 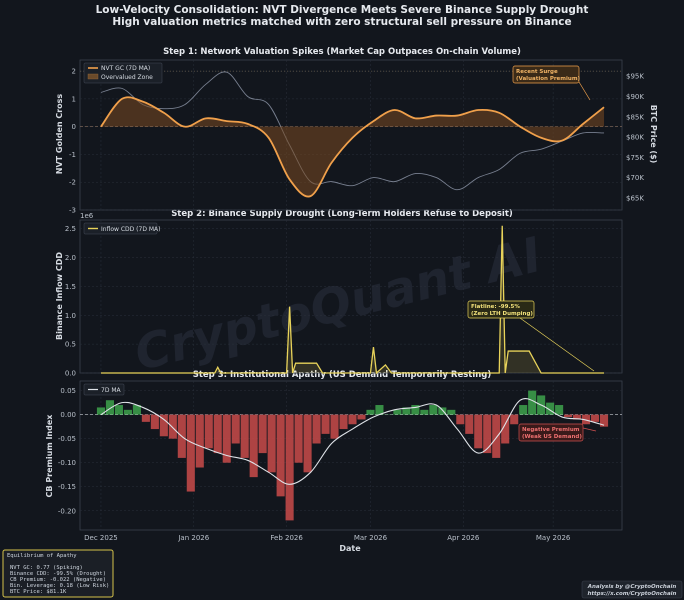 I want to click on panel1-ytick-label: -3, so click(x=72, y=211).